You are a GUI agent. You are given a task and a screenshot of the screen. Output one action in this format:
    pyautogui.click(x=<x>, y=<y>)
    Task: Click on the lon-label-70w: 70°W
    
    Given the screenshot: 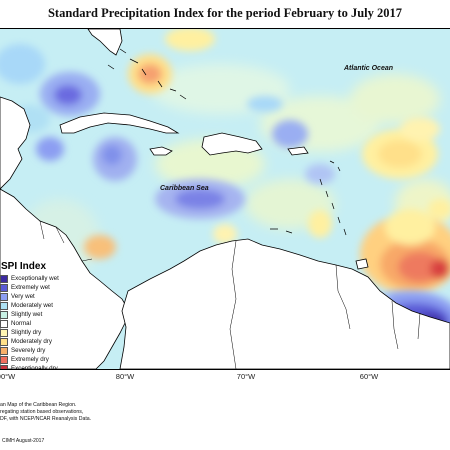 What is the action you would take?
    pyautogui.click(x=246, y=376)
    